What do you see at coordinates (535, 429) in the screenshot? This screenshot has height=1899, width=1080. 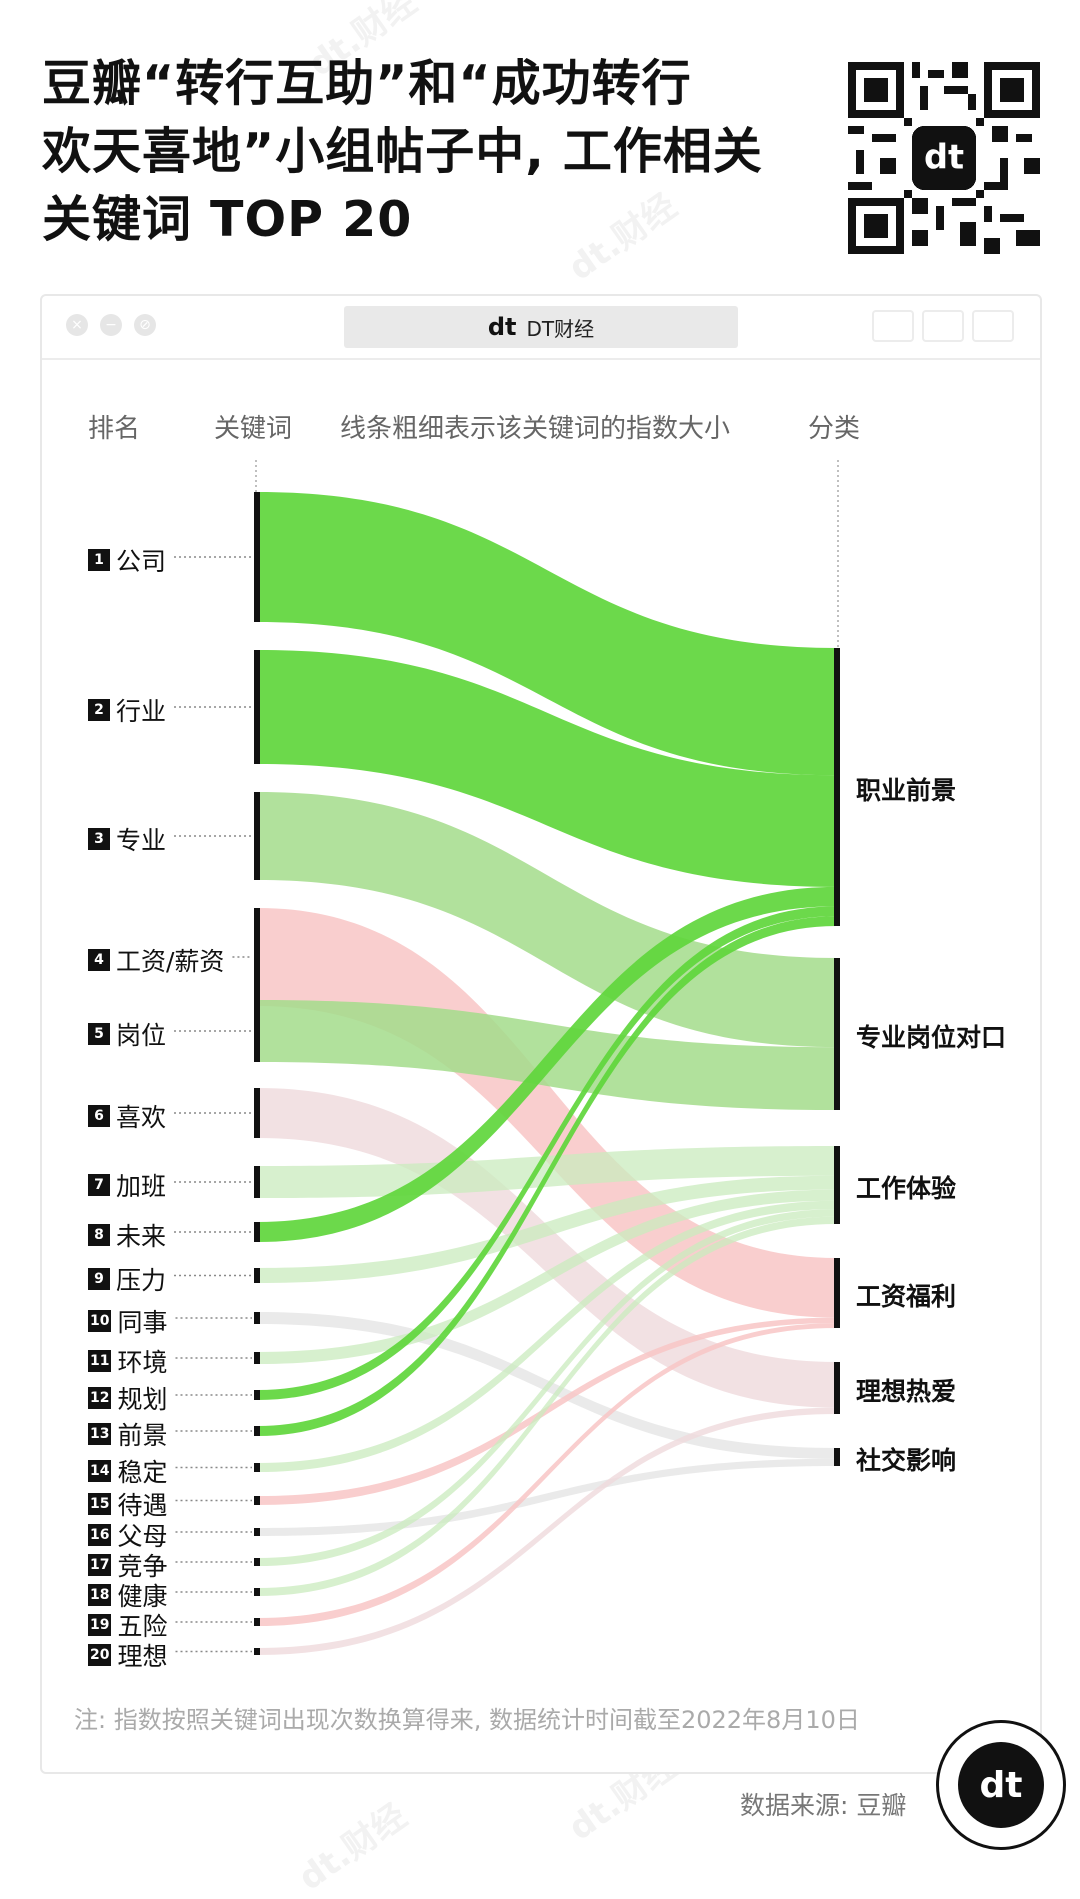 I see `header-description: 线条粗细表示该关键词的指数大小` at bounding box center [535, 429].